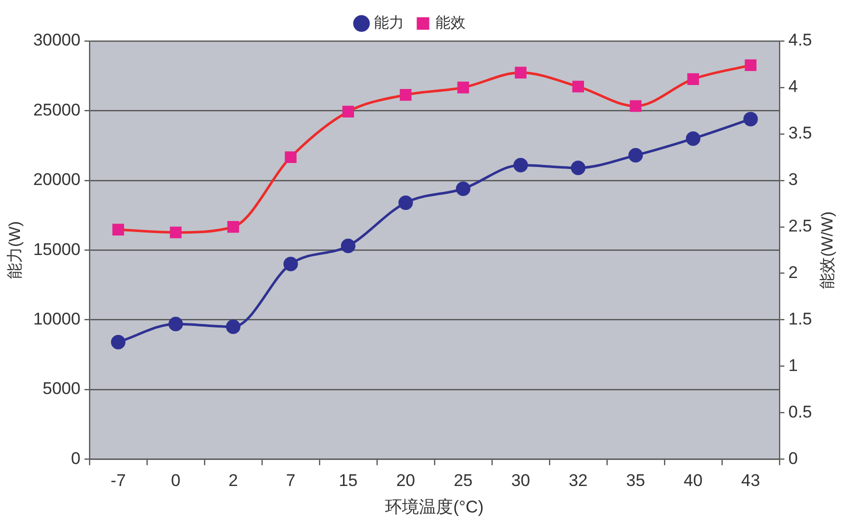 This screenshot has width=846, height=522. Describe the element at coordinates (291, 480) in the screenshot. I see `x-tick-label: 7` at that location.